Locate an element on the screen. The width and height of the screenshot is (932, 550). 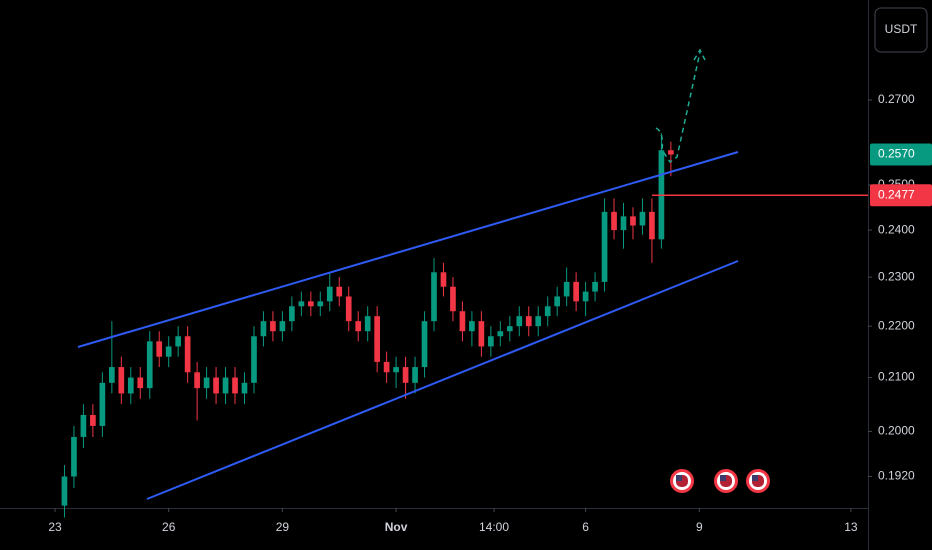
y-tick-label: 0.1920 is located at coordinates (896, 476).